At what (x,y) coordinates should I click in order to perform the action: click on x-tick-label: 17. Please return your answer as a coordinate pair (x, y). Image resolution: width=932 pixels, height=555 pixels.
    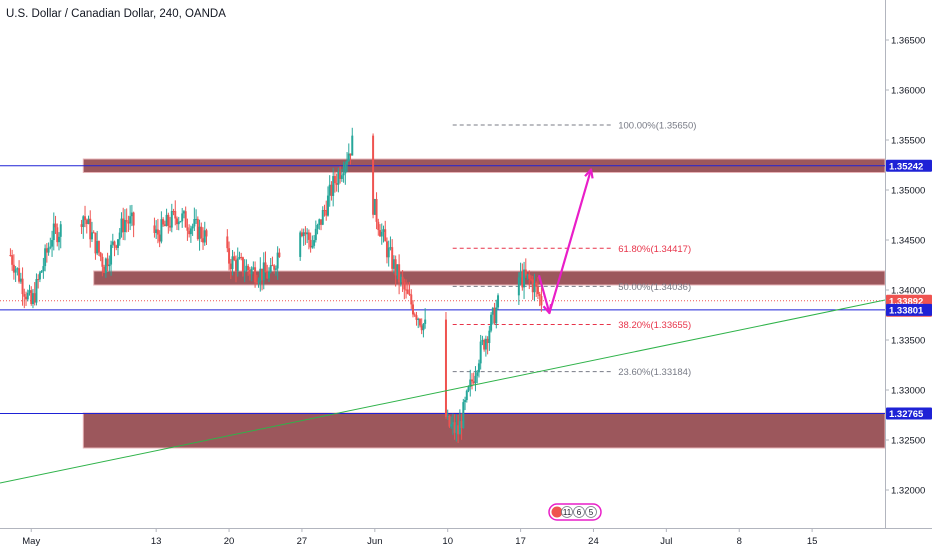
    Looking at the image, I should click on (520, 541).